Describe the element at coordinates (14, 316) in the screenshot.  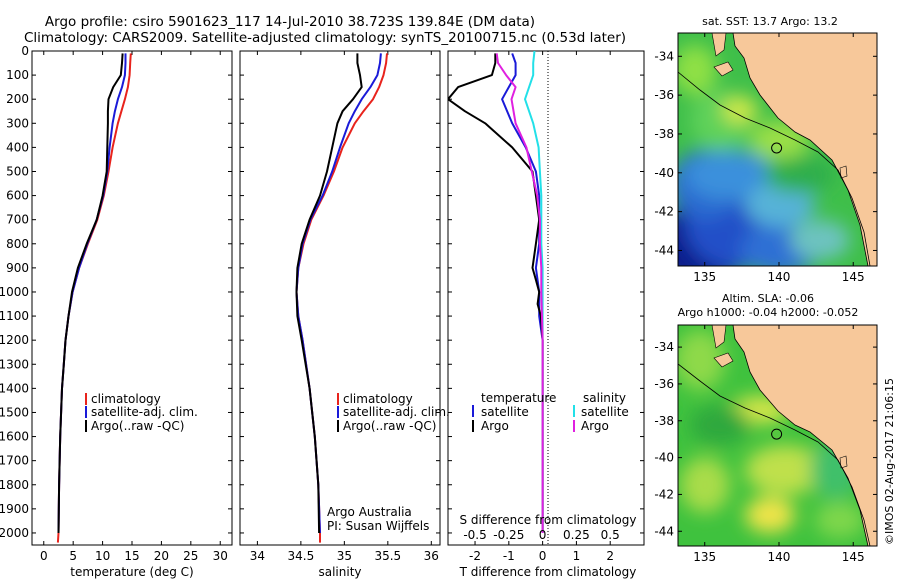
I see `depth-tick-label: 1100` at that location.